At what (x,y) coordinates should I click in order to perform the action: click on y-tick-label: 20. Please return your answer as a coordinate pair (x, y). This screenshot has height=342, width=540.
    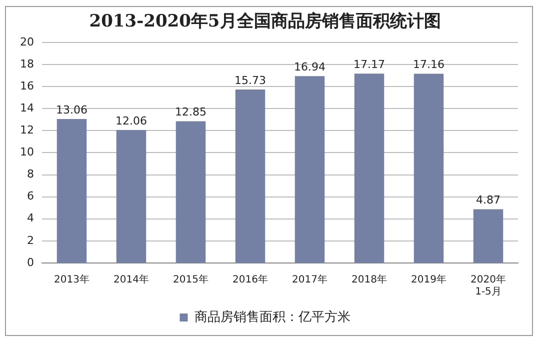
    Looking at the image, I should click on (27, 41).